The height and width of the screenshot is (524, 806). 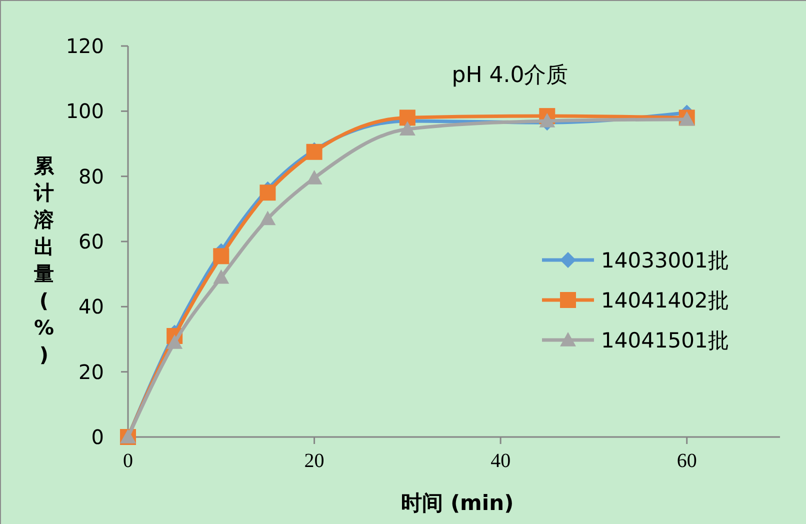 I want to click on y-tick-label: 40, so click(x=91, y=306).